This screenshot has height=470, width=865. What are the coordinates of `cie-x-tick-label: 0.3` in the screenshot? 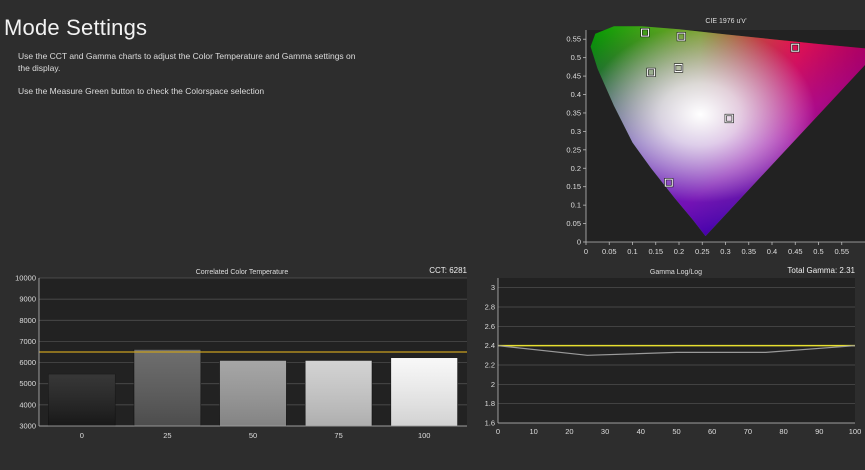 It's located at (725, 251).